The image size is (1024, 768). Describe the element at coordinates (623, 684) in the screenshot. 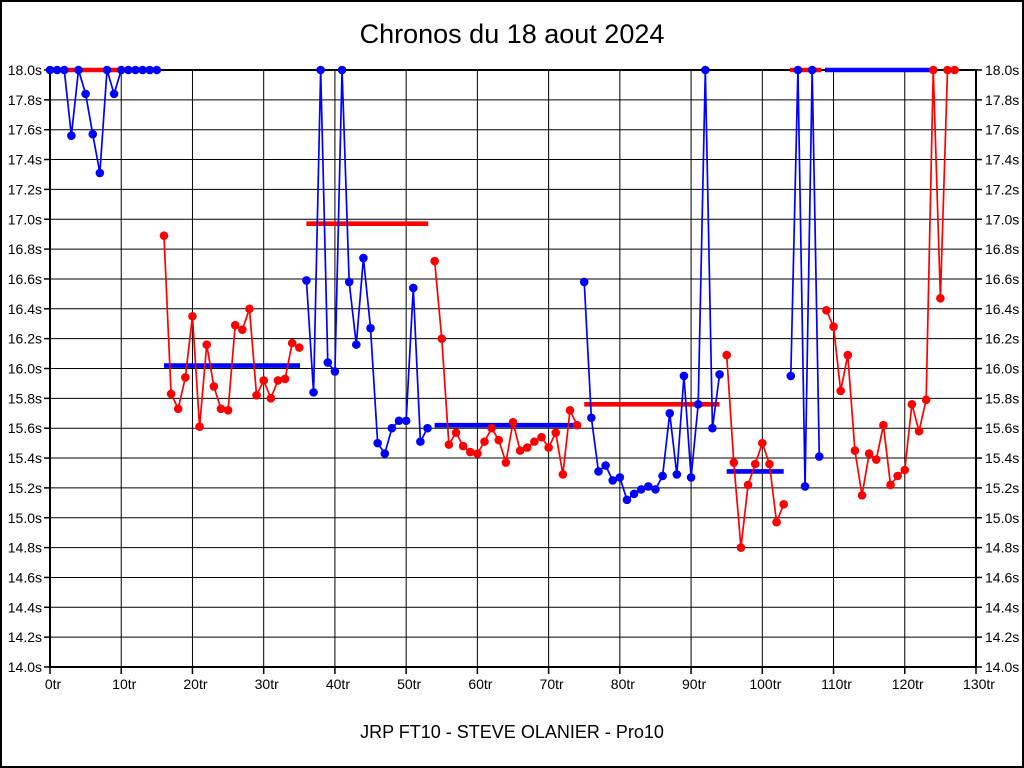

I see `x-axis-label: 80tr` at that location.